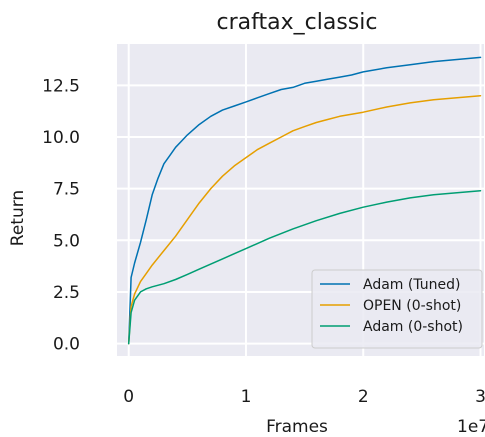 This screenshot has width=485, height=437. Describe the element at coordinates (246, 397) in the screenshot. I see `x-tick-label: 1` at that location.